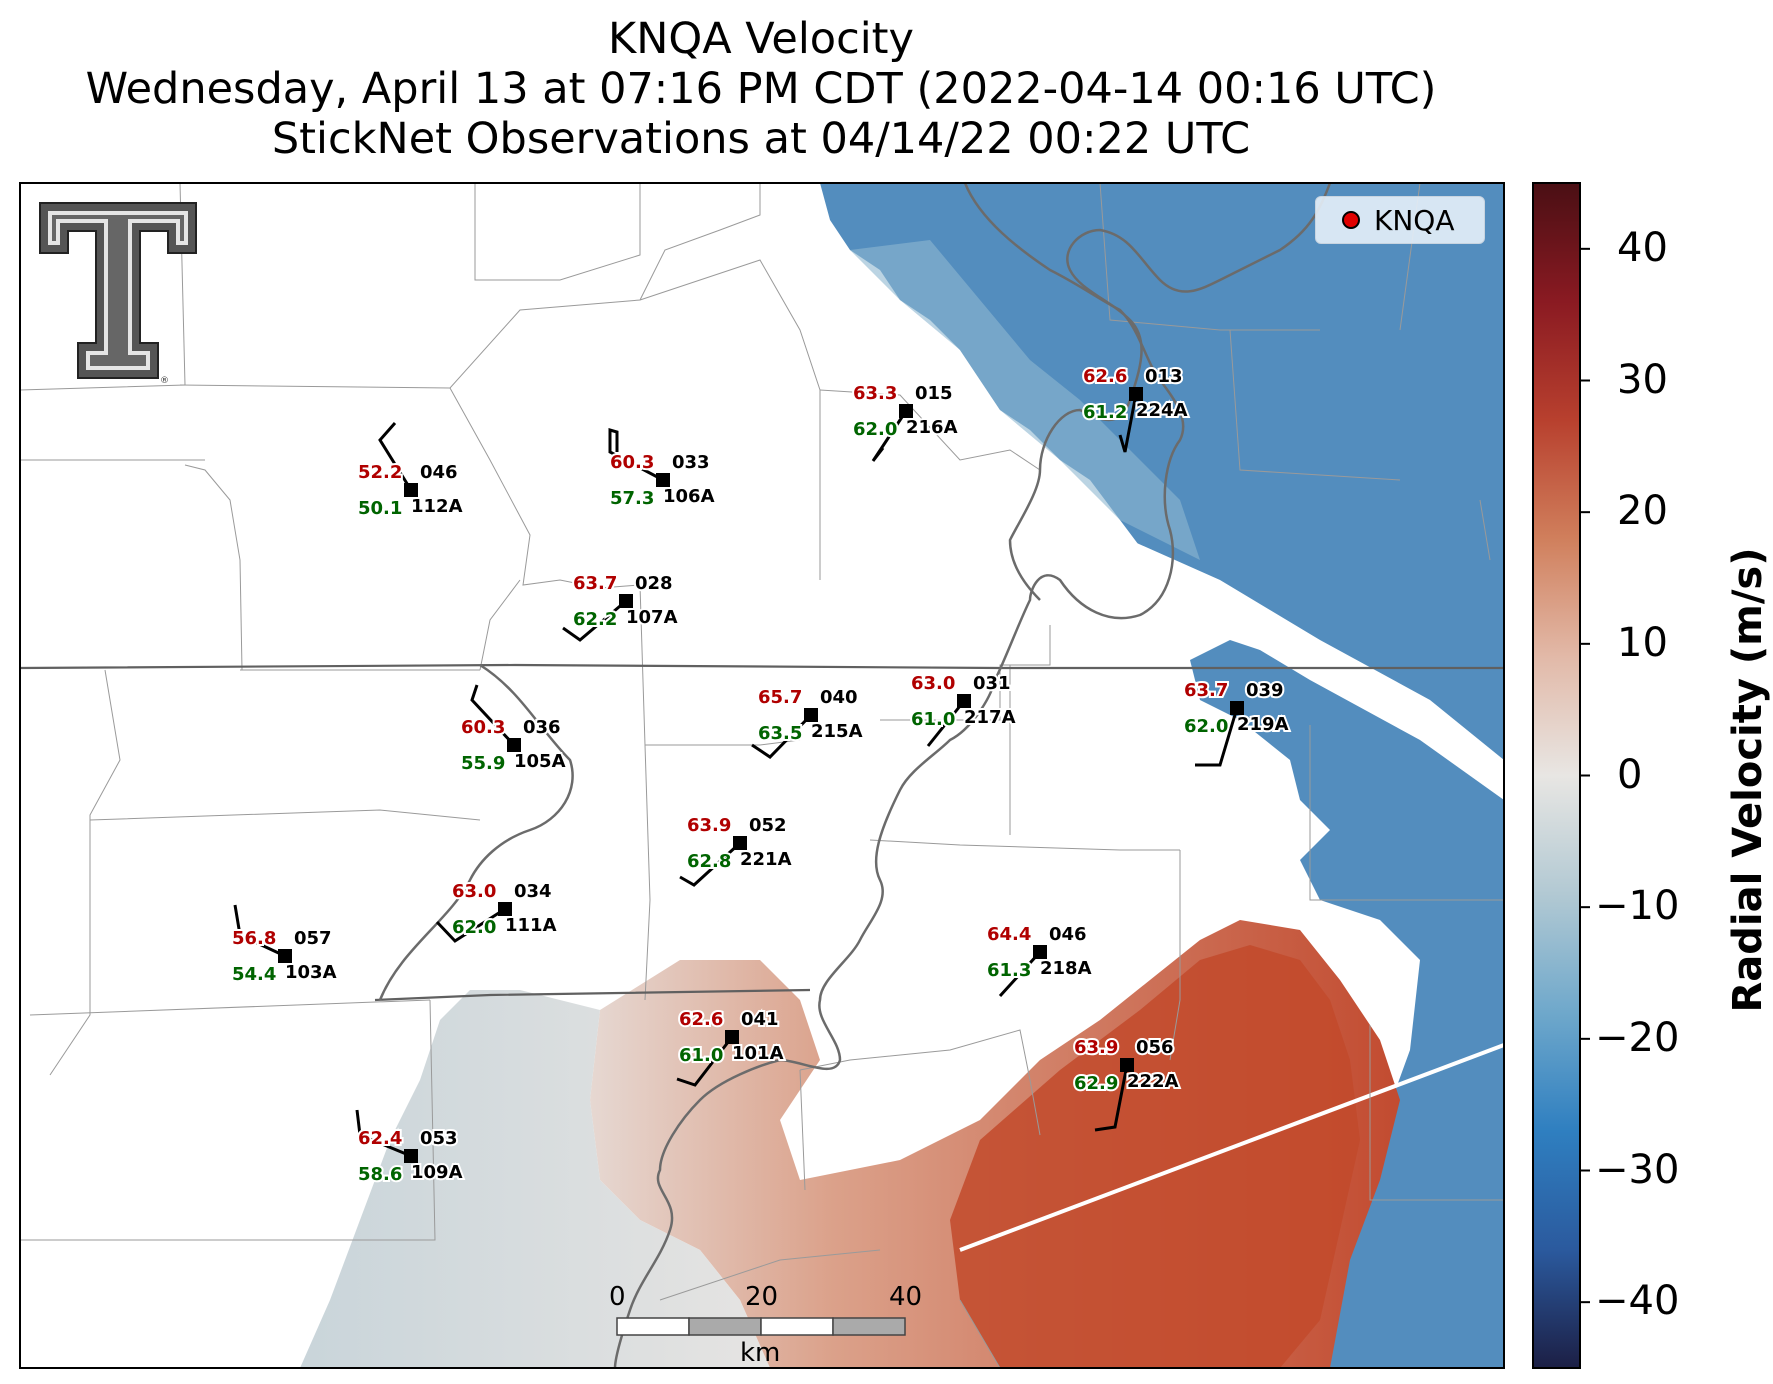 Image resolution: width=1773 pixels, height=1384 pixels. I want to click on colorbar-tick-label: −10, so click(1637, 906).